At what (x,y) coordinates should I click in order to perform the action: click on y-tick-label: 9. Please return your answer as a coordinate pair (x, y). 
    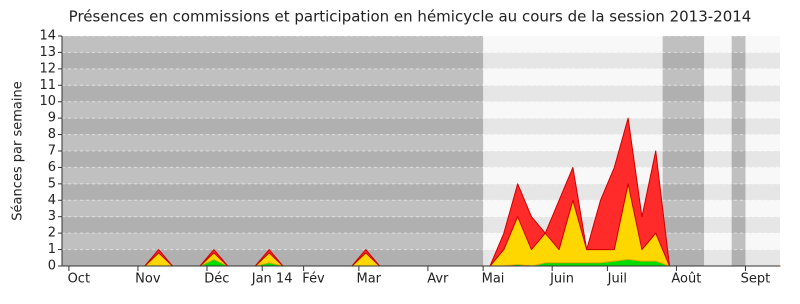
    Looking at the image, I should click on (52, 118).